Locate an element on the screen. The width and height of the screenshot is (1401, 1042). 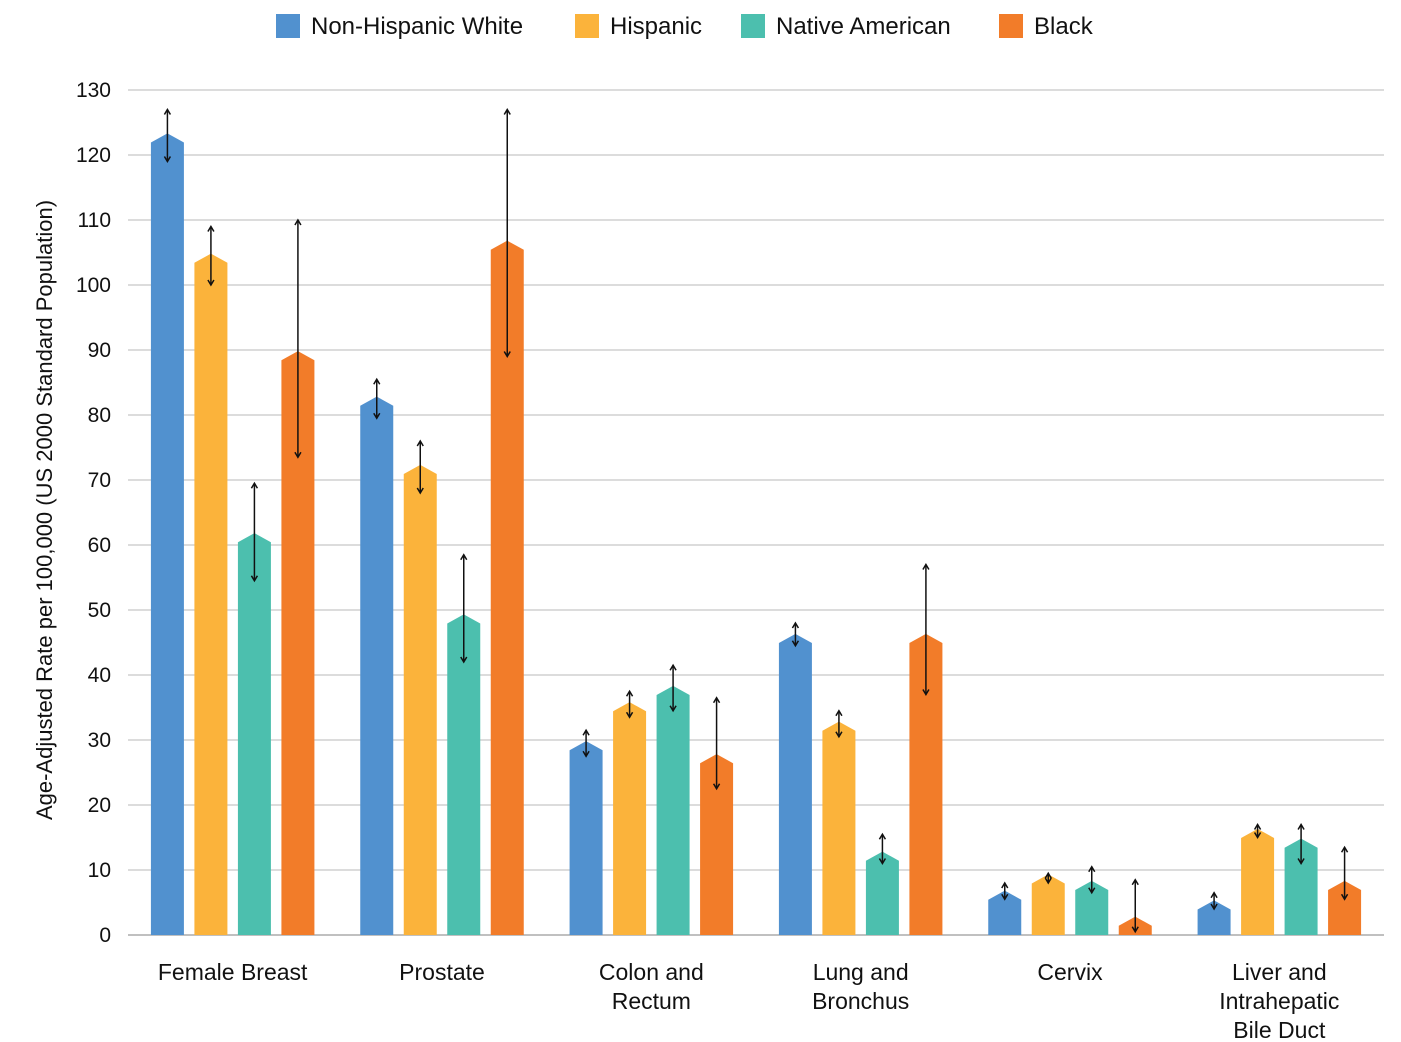
error-bar-non-hispanic-white-prostate is located at coordinates (377, 398).